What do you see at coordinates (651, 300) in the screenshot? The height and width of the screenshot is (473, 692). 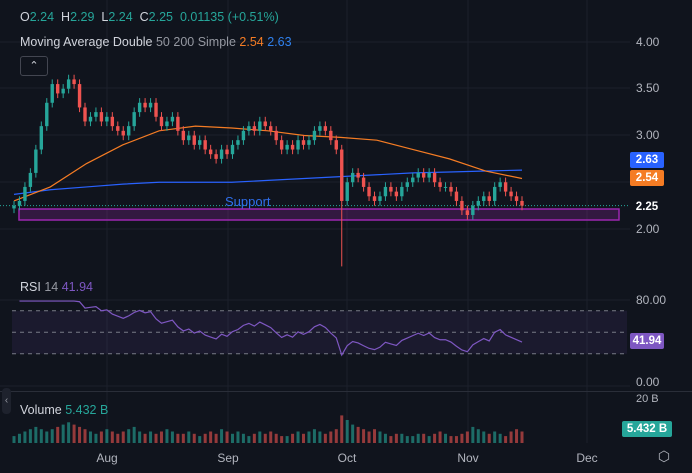 I see `rsi-tick: 80.00` at bounding box center [651, 300].